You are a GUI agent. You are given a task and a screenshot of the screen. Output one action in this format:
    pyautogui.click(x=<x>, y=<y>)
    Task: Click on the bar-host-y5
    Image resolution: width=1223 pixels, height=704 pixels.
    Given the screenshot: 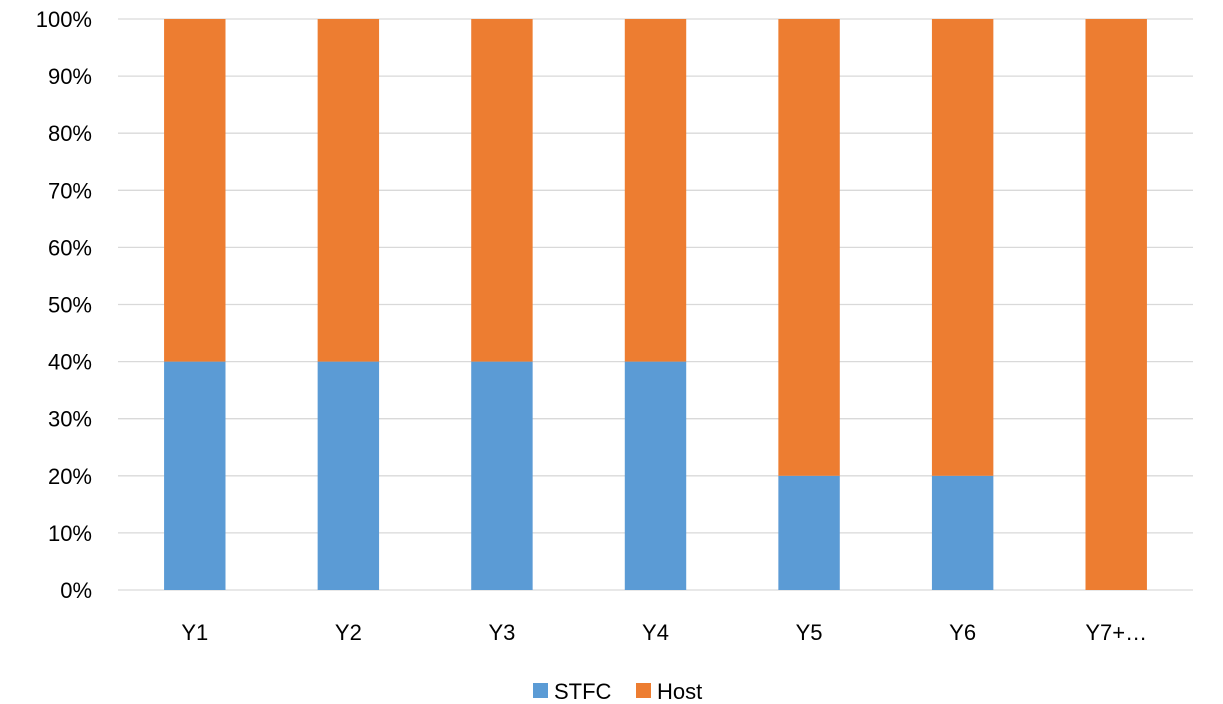 What is the action you would take?
    pyautogui.click(x=809, y=247)
    